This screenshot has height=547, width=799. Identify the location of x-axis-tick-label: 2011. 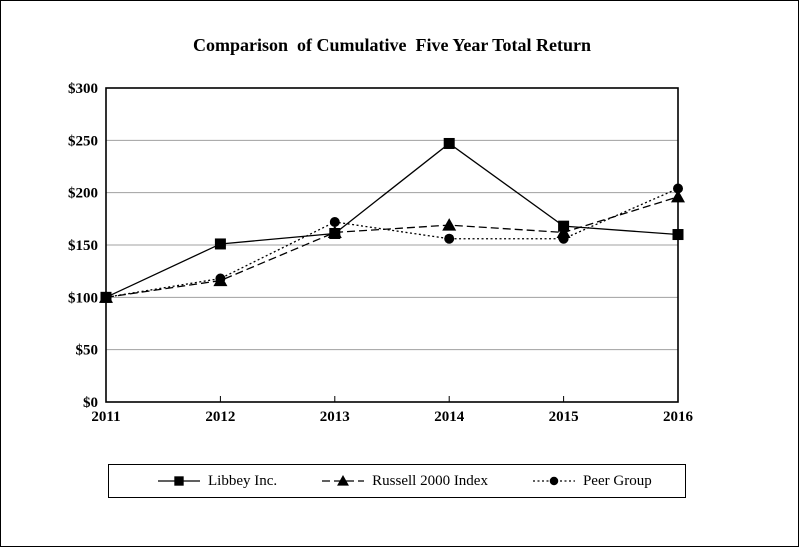
(105, 417).